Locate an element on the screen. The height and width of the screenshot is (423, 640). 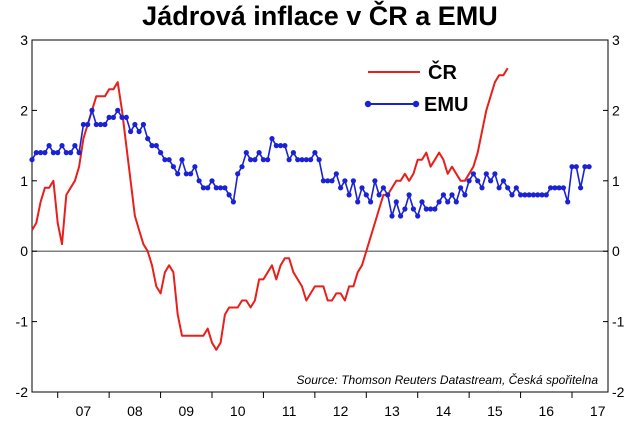
y-tick-label-left: -2 is located at coordinates (22, 392).